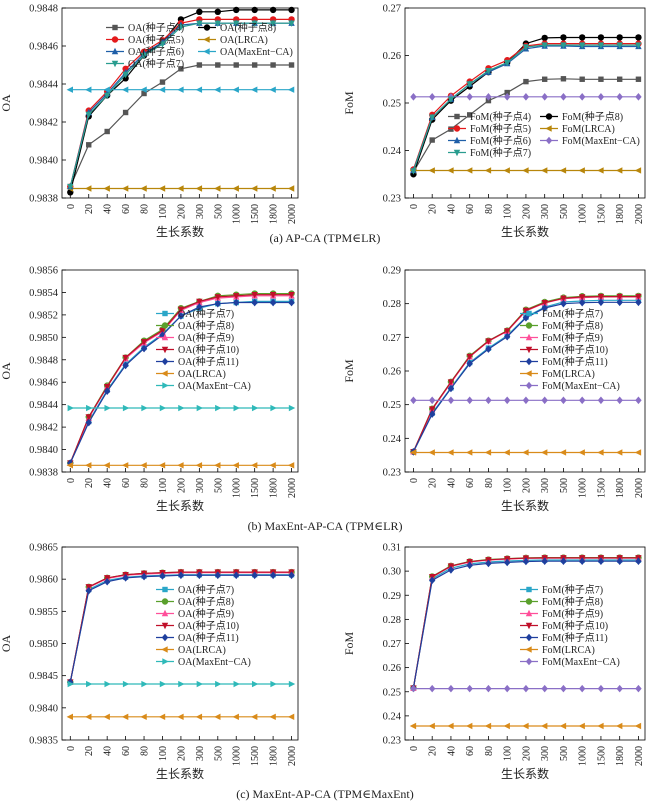 This screenshot has width=650, height=810. What do you see at coordinates (43, 338) in the screenshot?
I see `y-tick-label: 0.9850` at bounding box center [43, 338].